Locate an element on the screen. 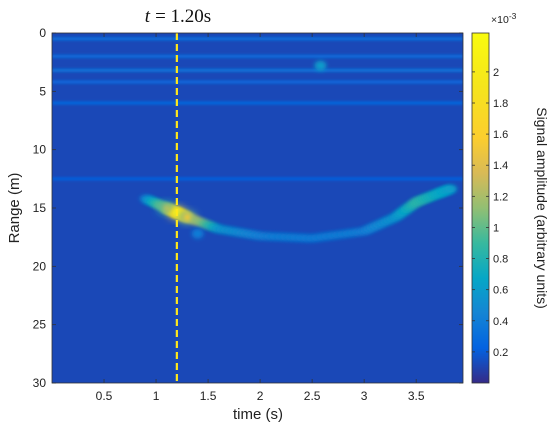  track-segment is located at coordinates (451, 189).